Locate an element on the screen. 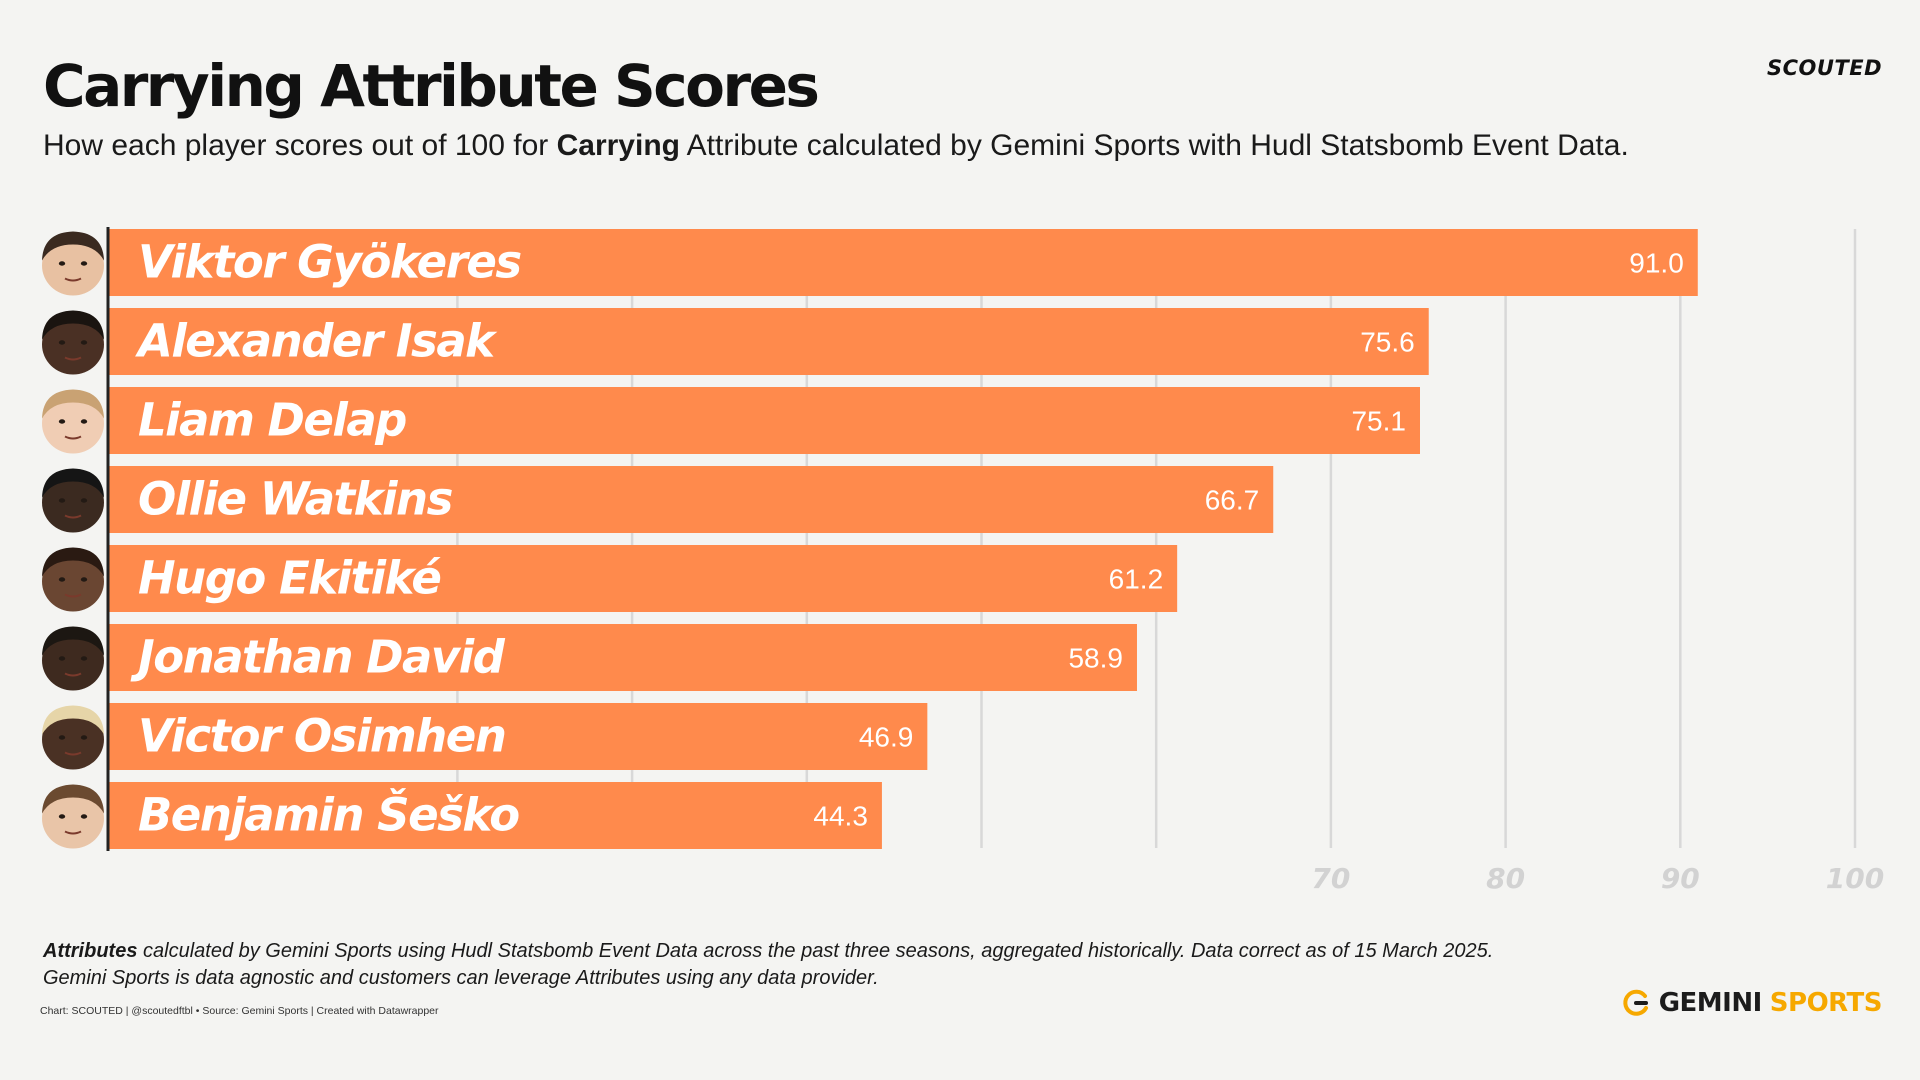  gemini-logo-icon is located at coordinates (1635, 1002).